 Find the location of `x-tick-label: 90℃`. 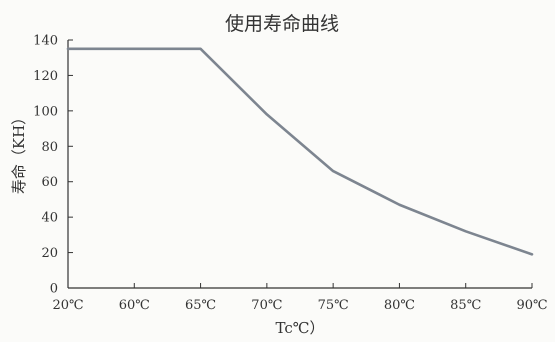

x-tick-label: 90℃ is located at coordinates (531, 305).